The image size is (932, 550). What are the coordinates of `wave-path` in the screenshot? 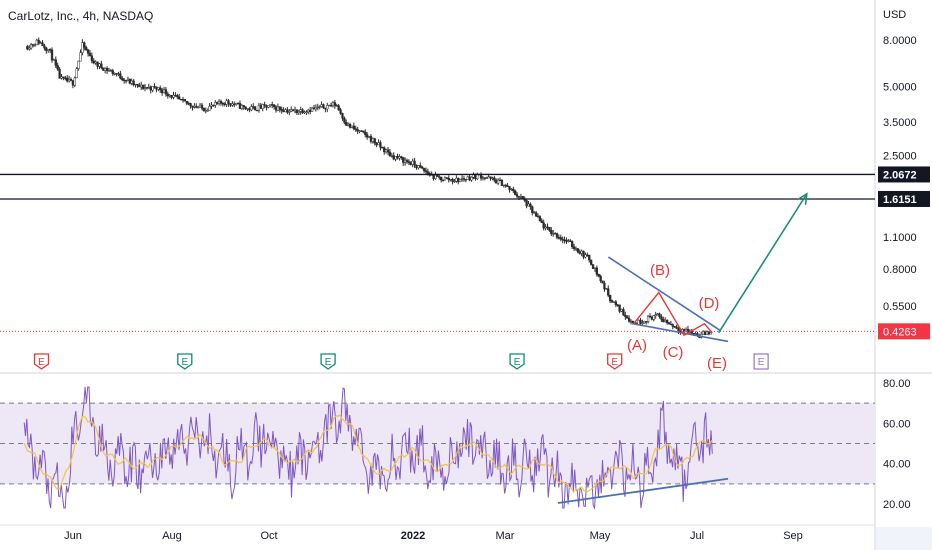 It's located at (673, 314).